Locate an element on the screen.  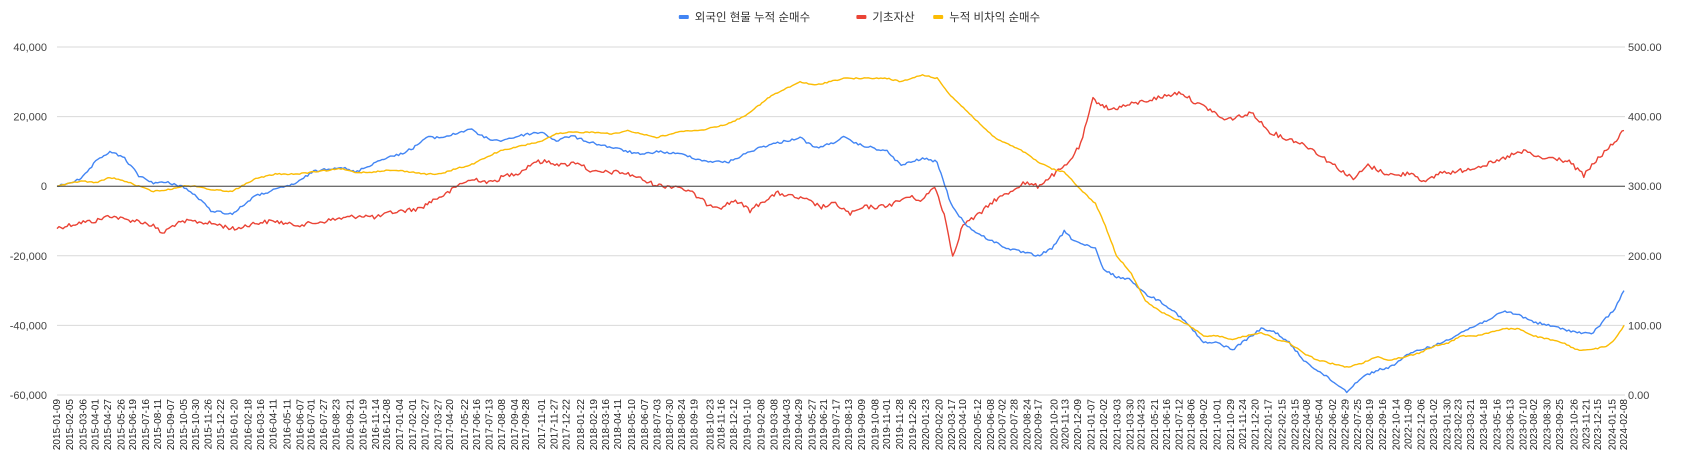
x-tick-label: 2017-09-04 is located at coordinates (515, 425).